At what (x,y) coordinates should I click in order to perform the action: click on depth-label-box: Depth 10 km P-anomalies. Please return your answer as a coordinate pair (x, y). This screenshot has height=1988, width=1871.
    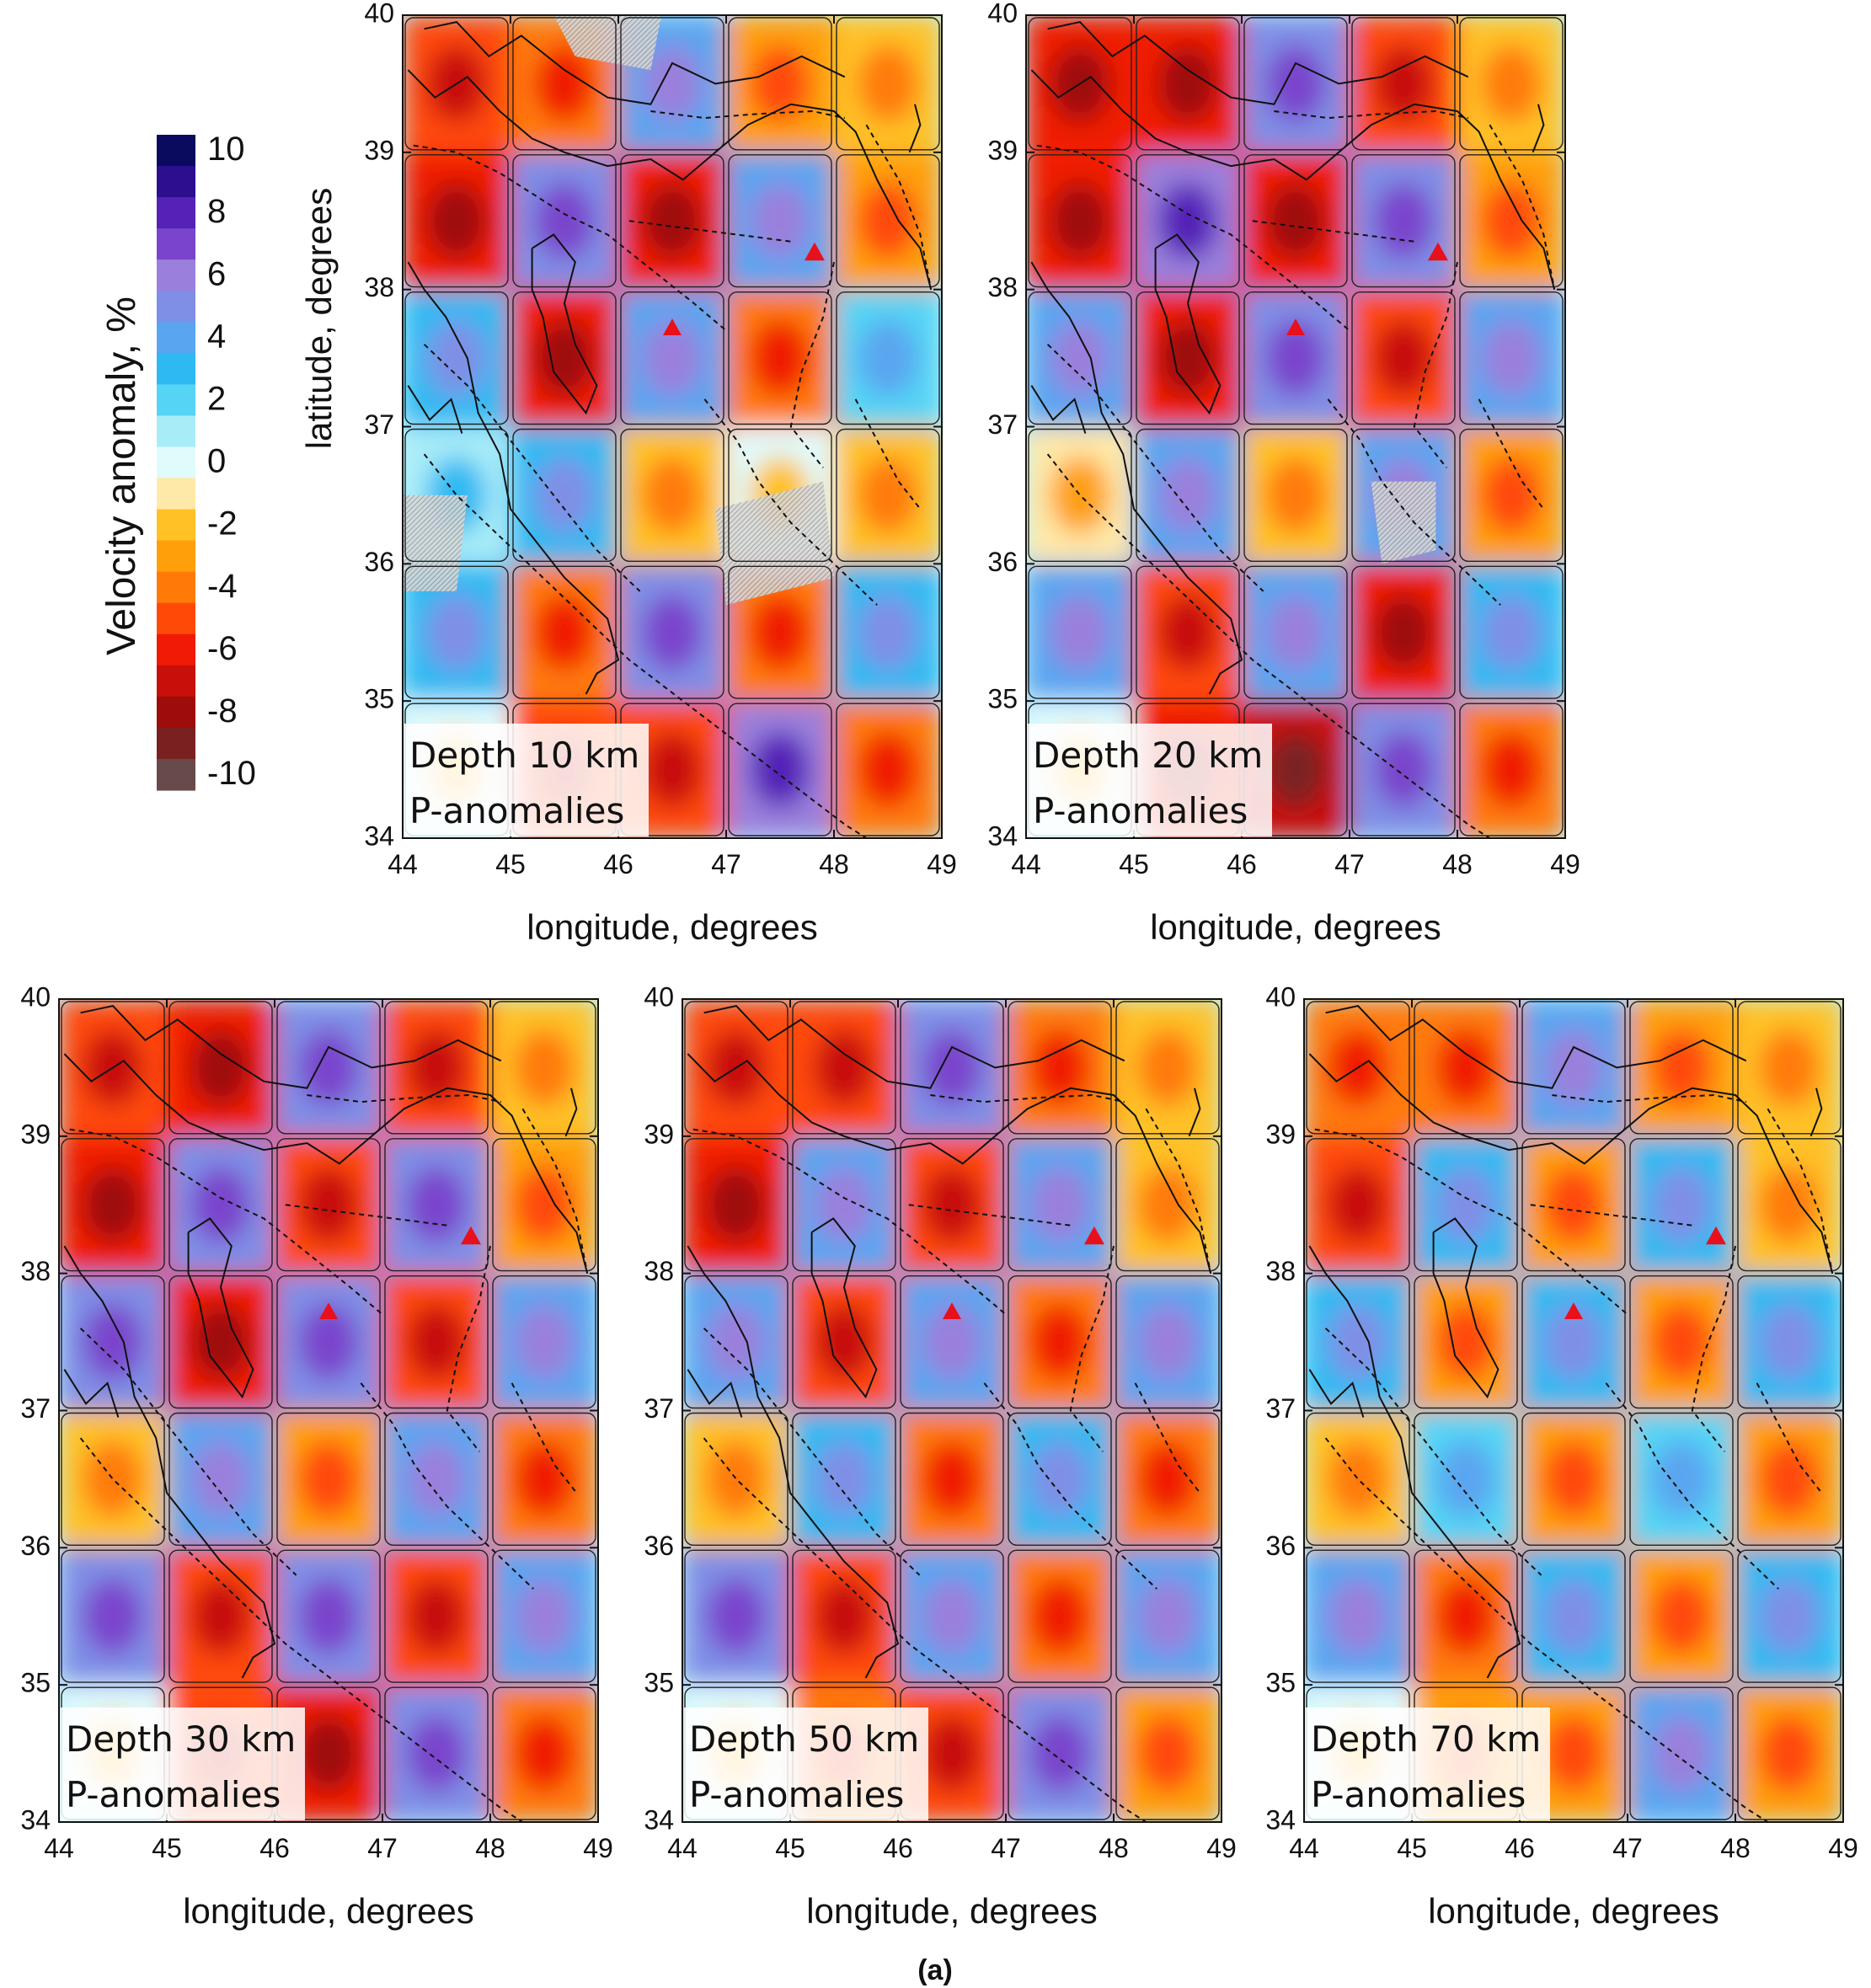
    Looking at the image, I should click on (526, 780).